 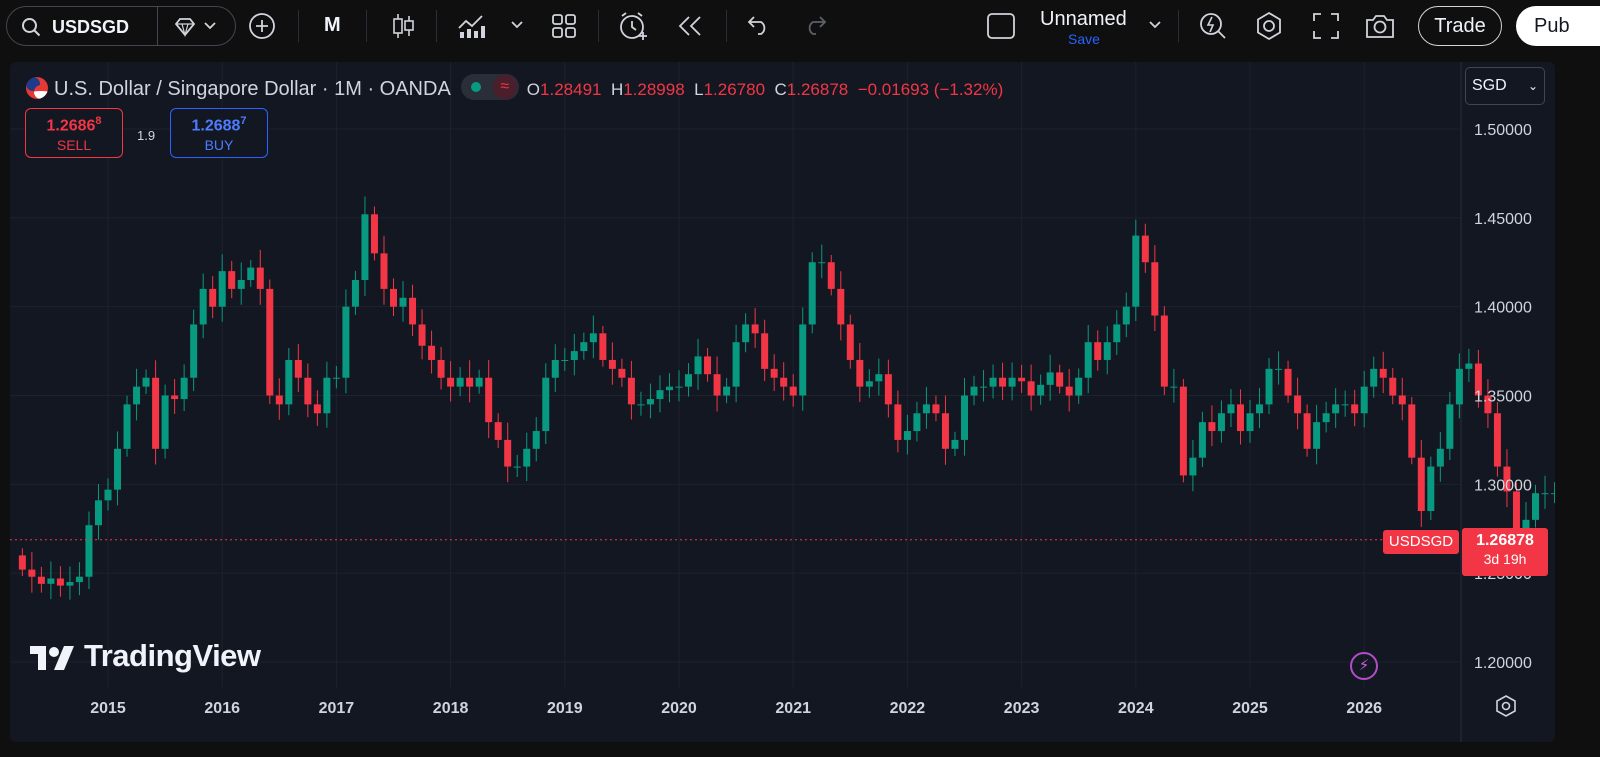 I want to click on redo-icon, so click(x=815, y=25).